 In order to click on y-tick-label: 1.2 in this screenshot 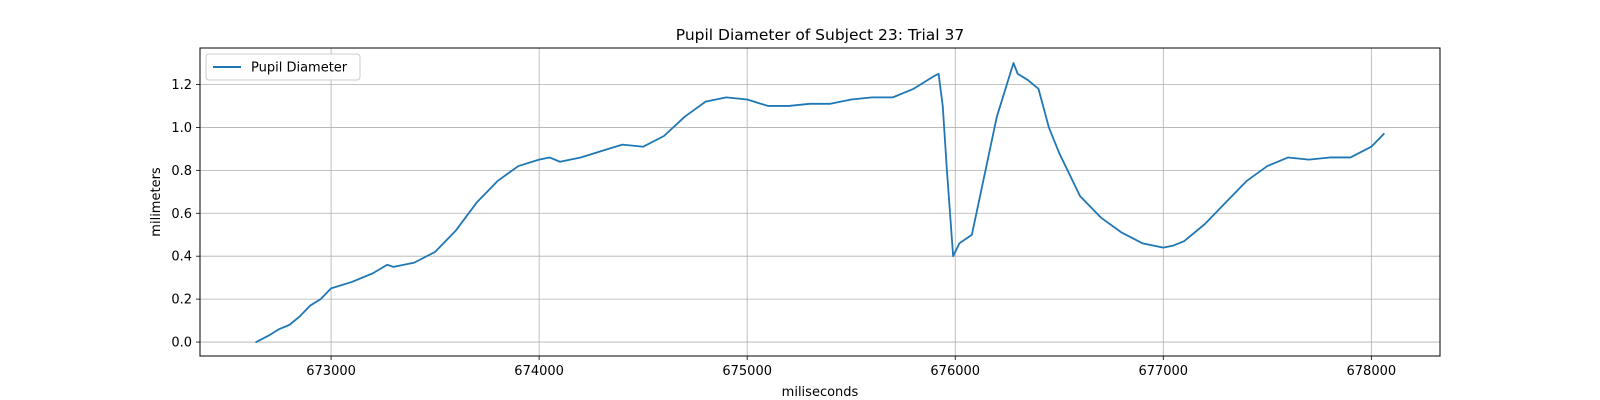, I will do `click(181, 85)`.